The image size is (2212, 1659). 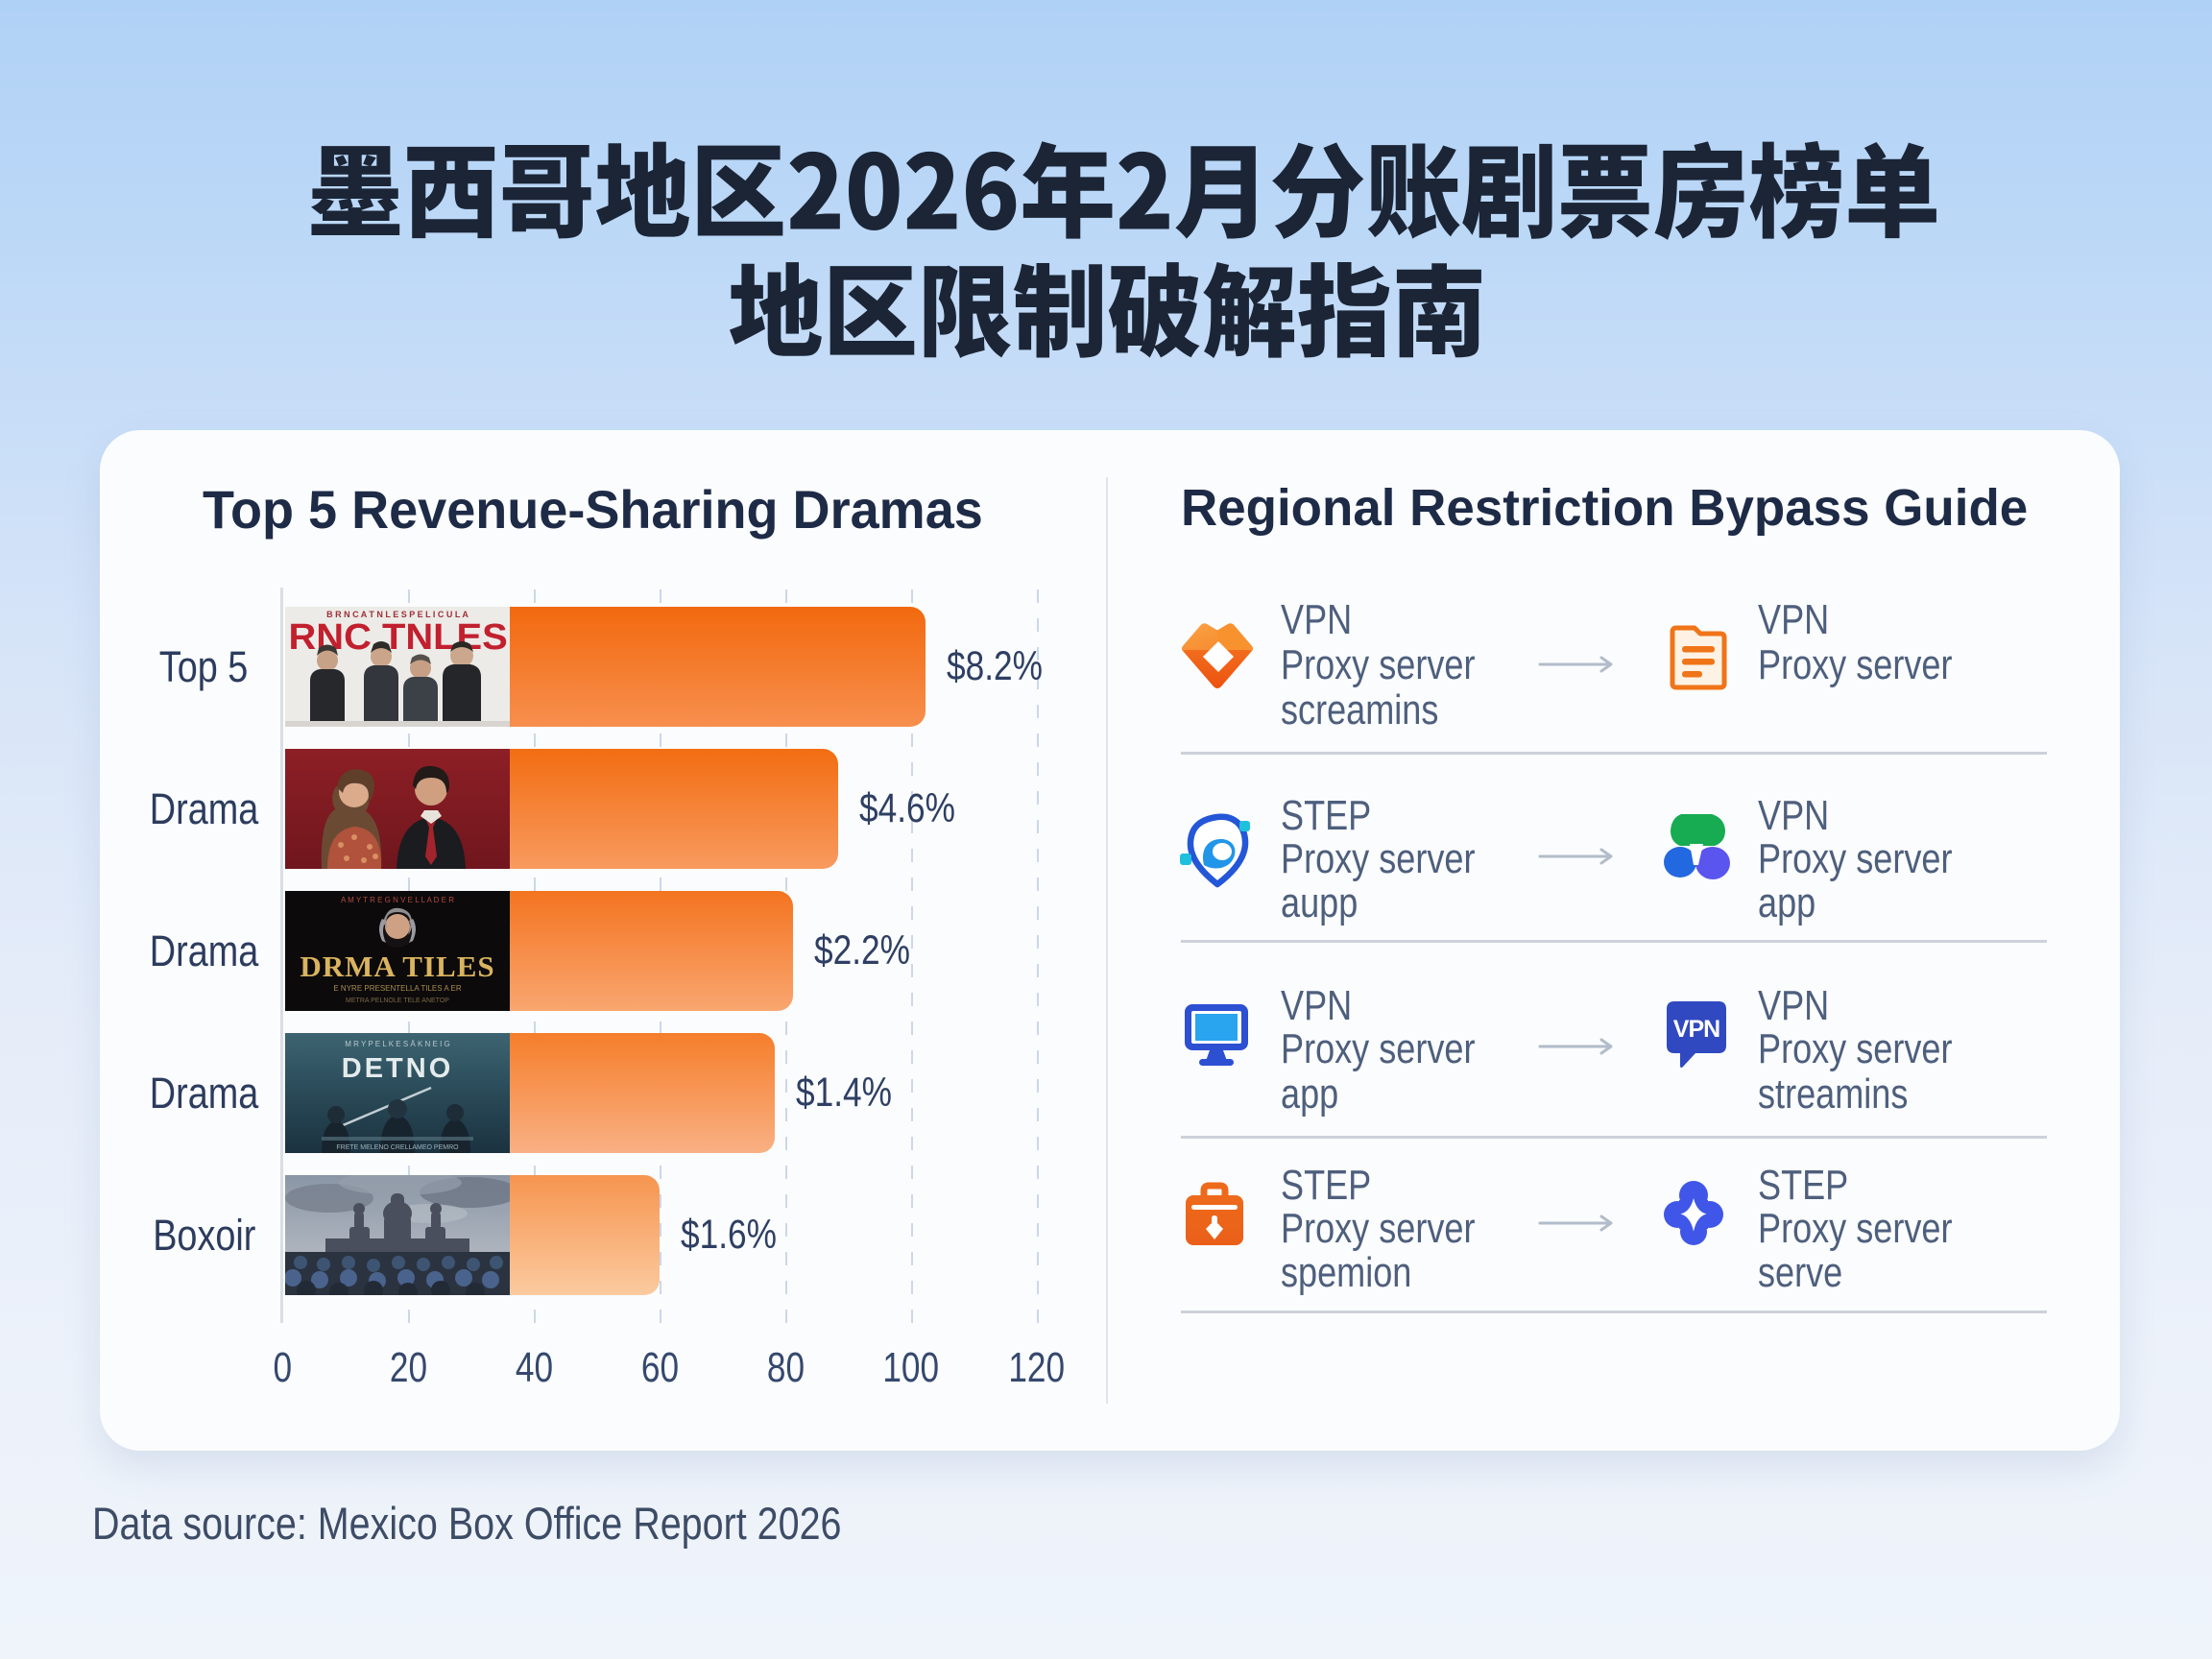 What do you see at coordinates (397, 900) in the screenshot?
I see `svg-text:A M Y T R E G N V E L L A D: A M Y T R E G N V E L L A D E R` at bounding box center [397, 900].